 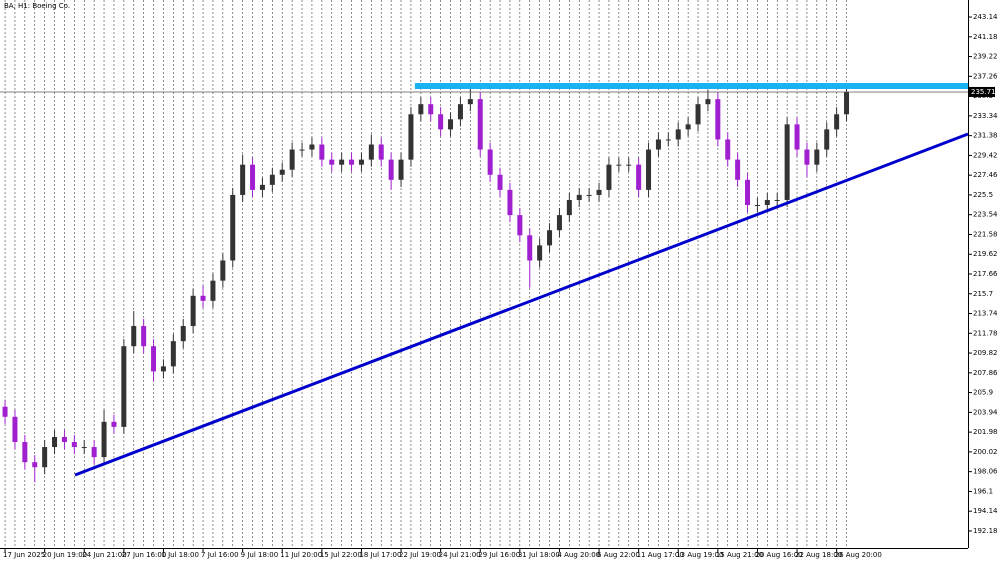 What do you see at coordinates (983, 195) in the screenshot?
I see `y-tick-label: 225.5` at bounding box center [983, 195].